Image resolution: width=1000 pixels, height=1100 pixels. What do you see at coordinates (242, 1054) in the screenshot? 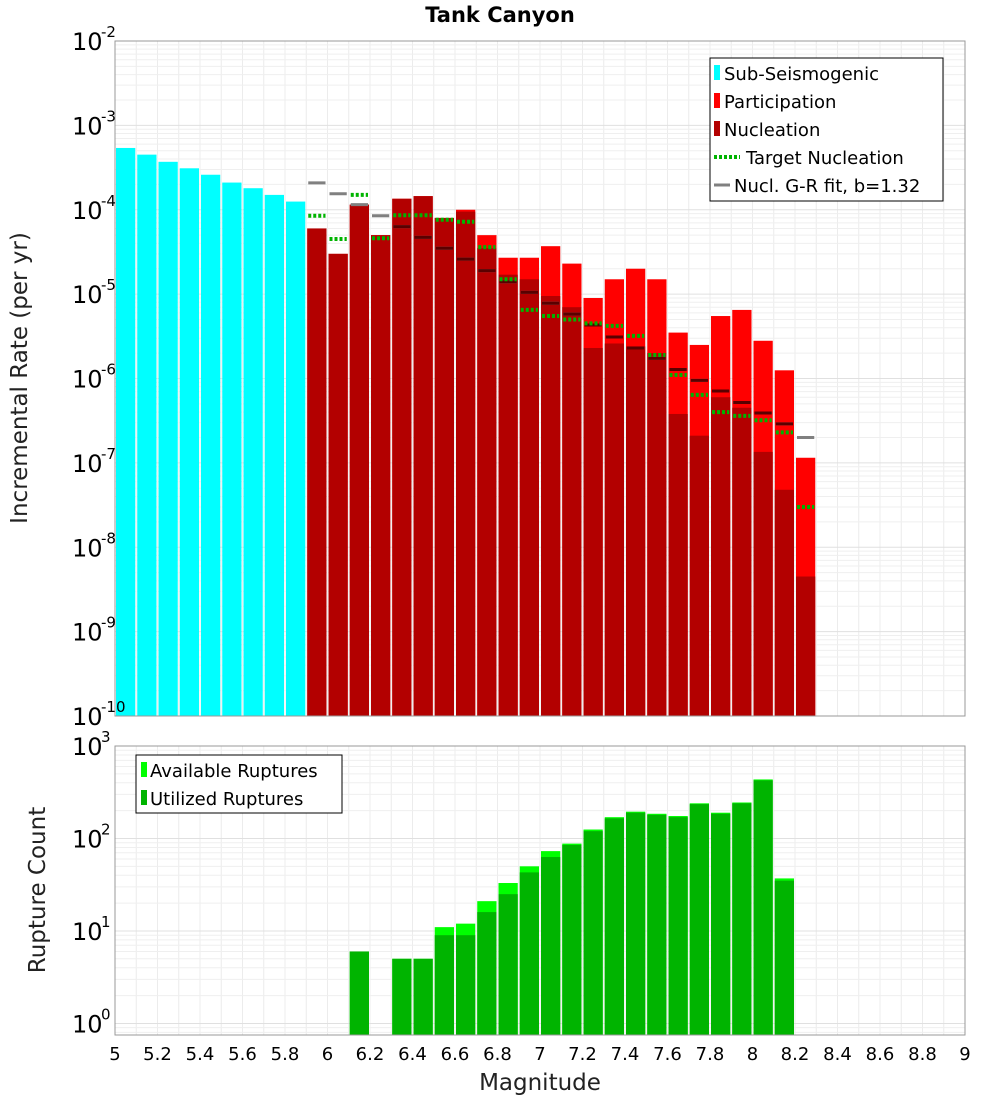
I see `x-tick-label: 5.6` at bounding box center [242, 1054].